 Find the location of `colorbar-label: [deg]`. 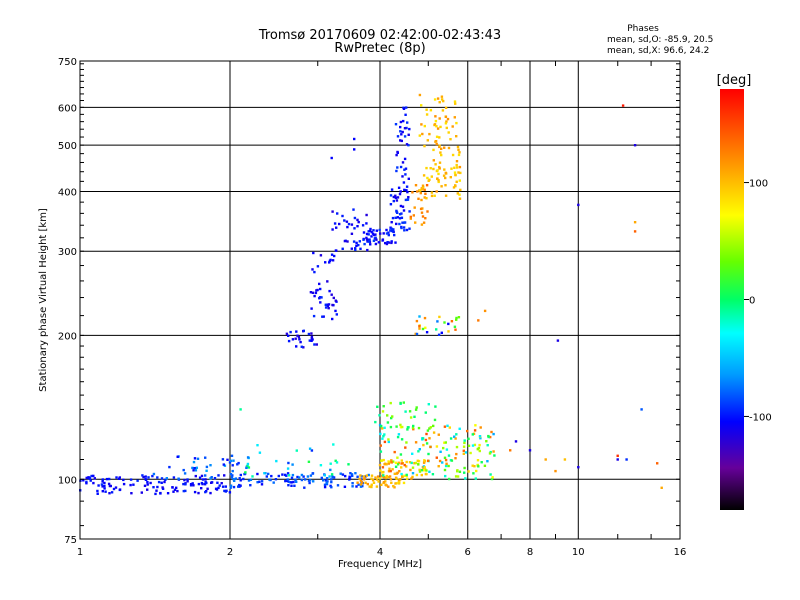

colorbar-label: [deg] is located at coordinates (734, 80).